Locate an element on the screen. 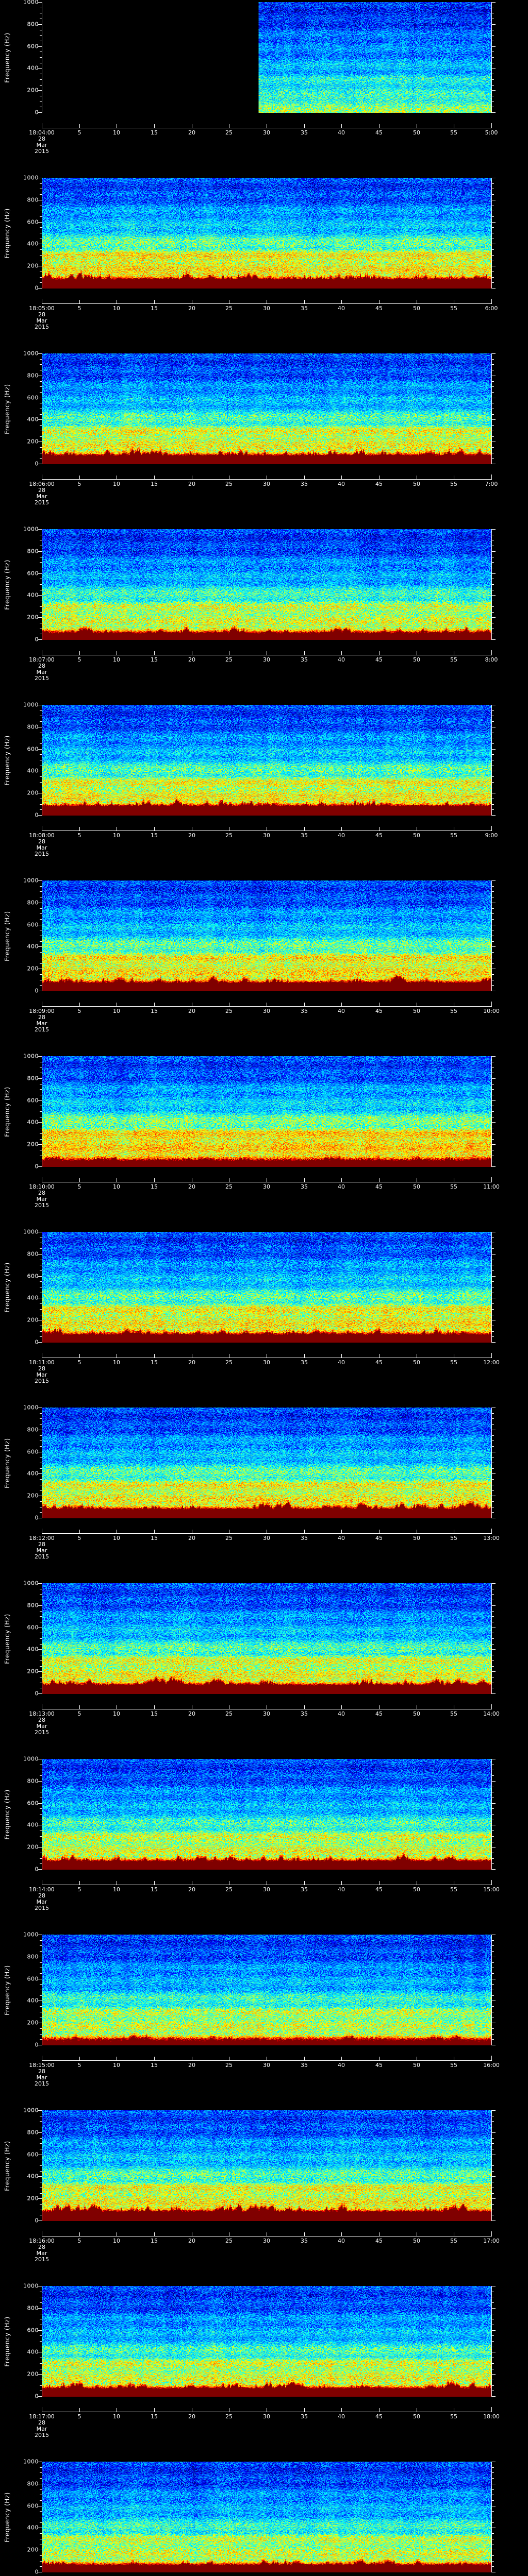  x-axis-start-time: 18:14:00 is located at coordinates (42, 1889).